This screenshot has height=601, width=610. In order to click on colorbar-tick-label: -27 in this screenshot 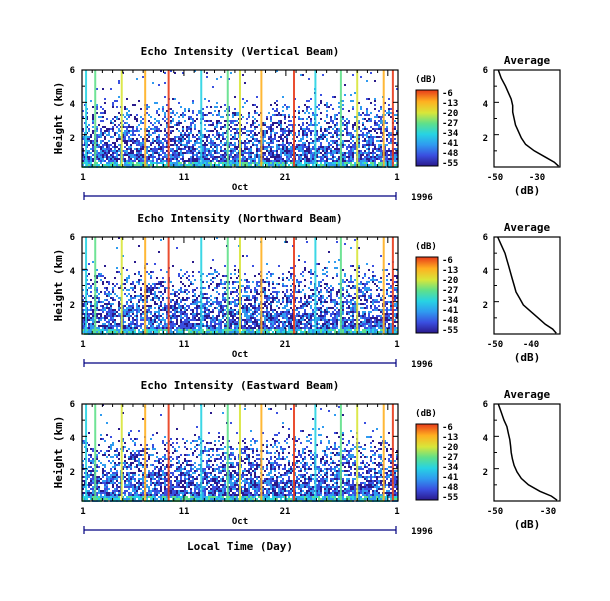, I will do `click(450, 124)`.